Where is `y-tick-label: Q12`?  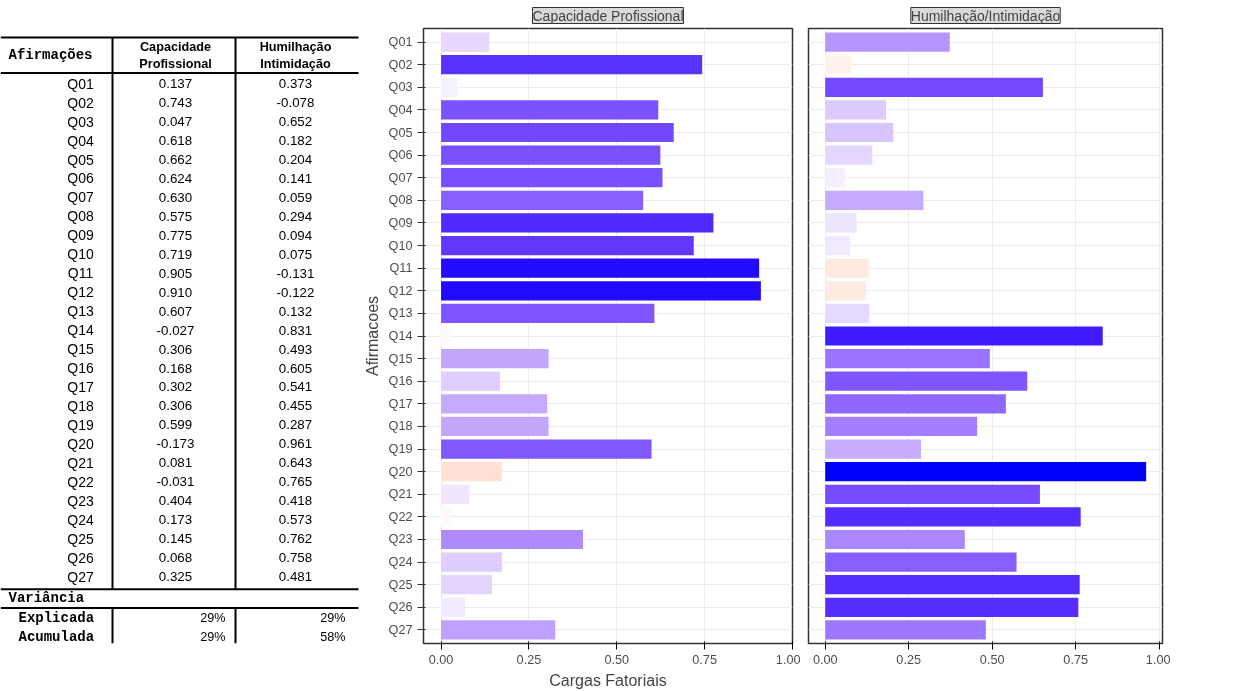 y-tick-label: Q12 is located at coordinates (400, 290).